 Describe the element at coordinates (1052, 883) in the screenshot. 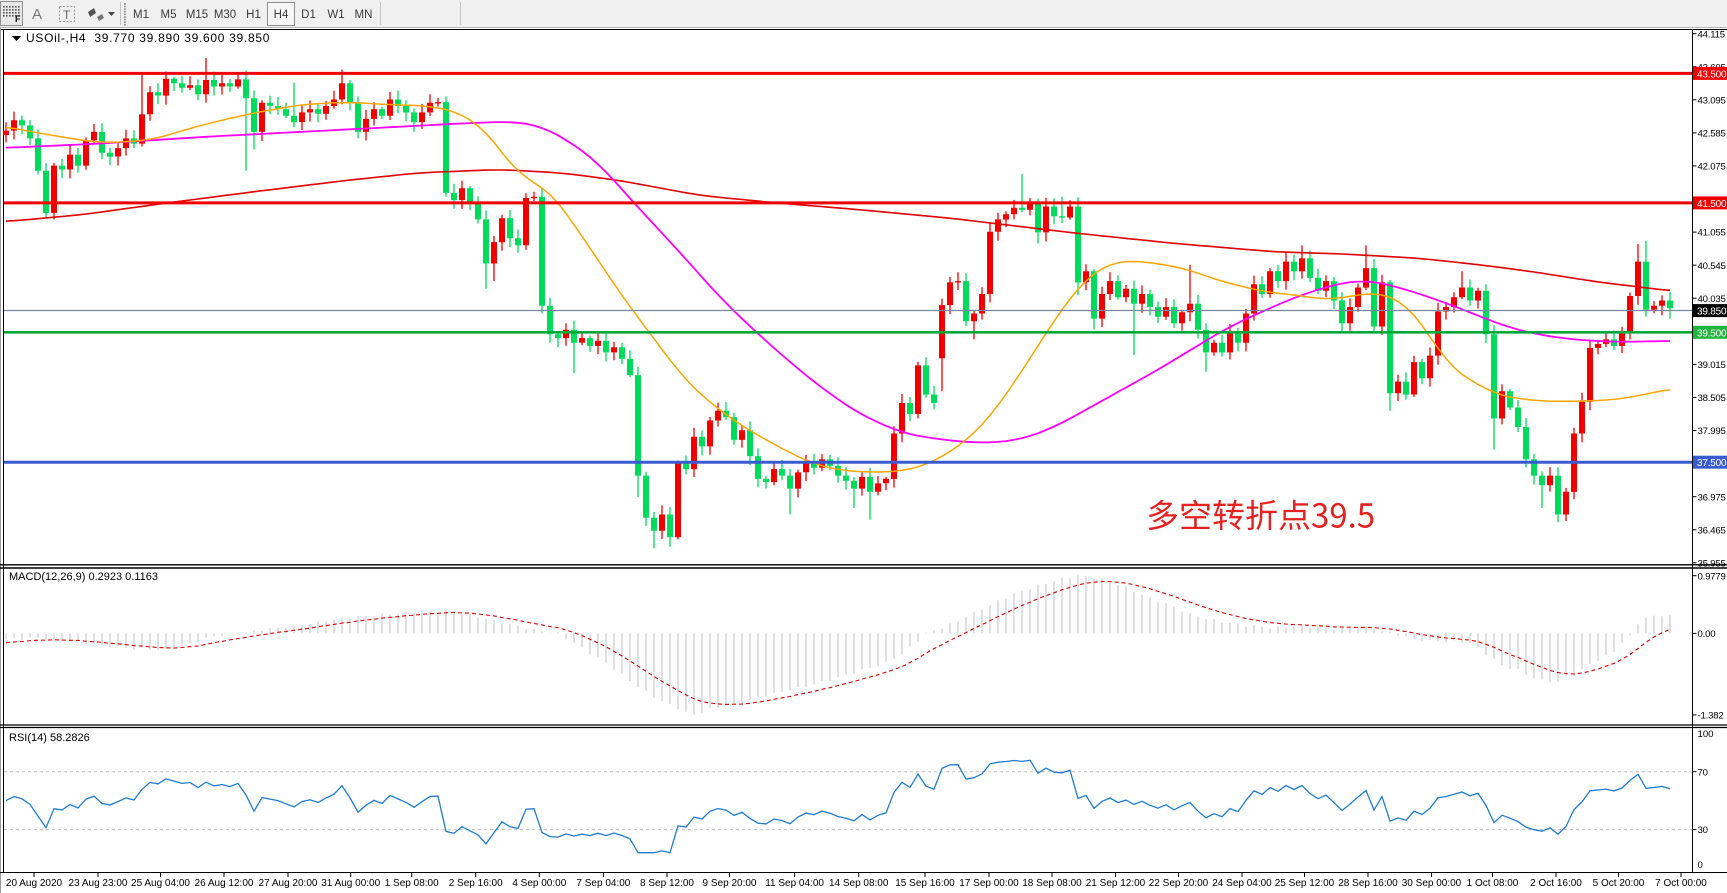

I see `svg-text: 18 Sep 08:00` at that location.